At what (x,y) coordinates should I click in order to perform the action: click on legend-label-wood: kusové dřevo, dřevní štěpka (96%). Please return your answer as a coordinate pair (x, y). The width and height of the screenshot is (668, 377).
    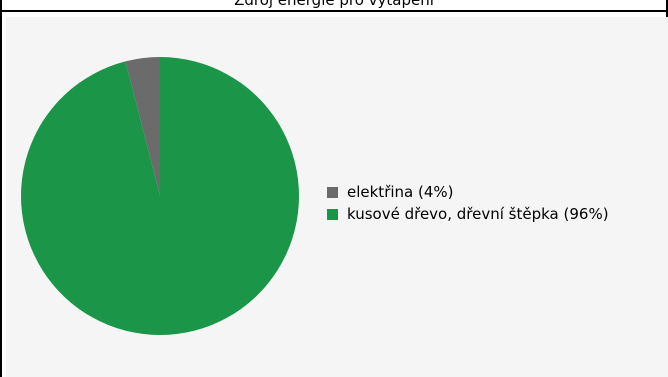
    Looking at the image, I should click on (478, 214).